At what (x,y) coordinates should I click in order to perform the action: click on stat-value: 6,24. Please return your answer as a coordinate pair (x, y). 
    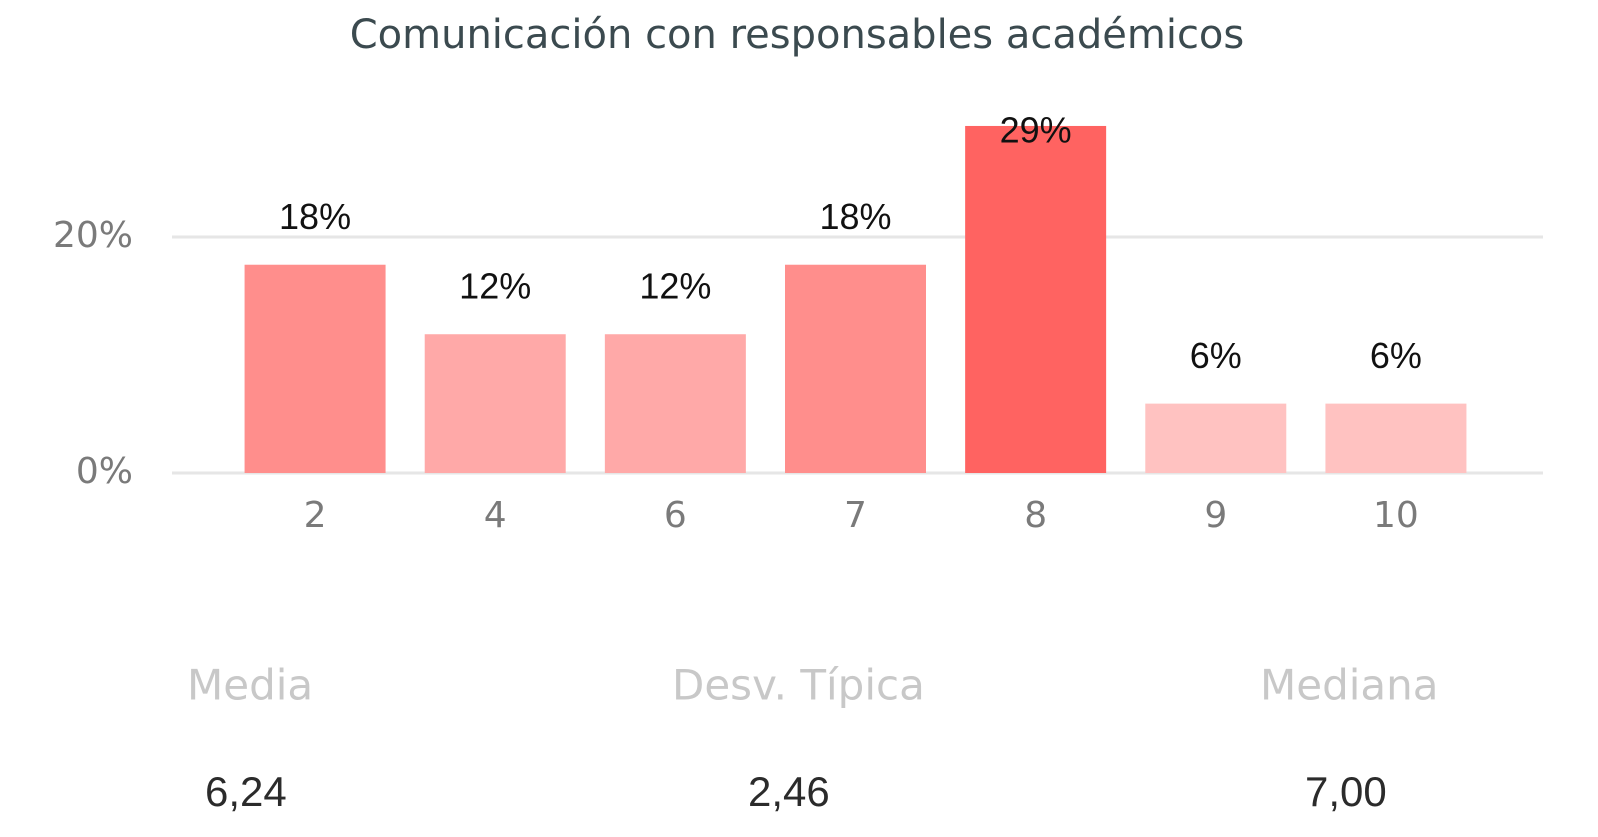
    Looking at the image, I should click on (246, 791).